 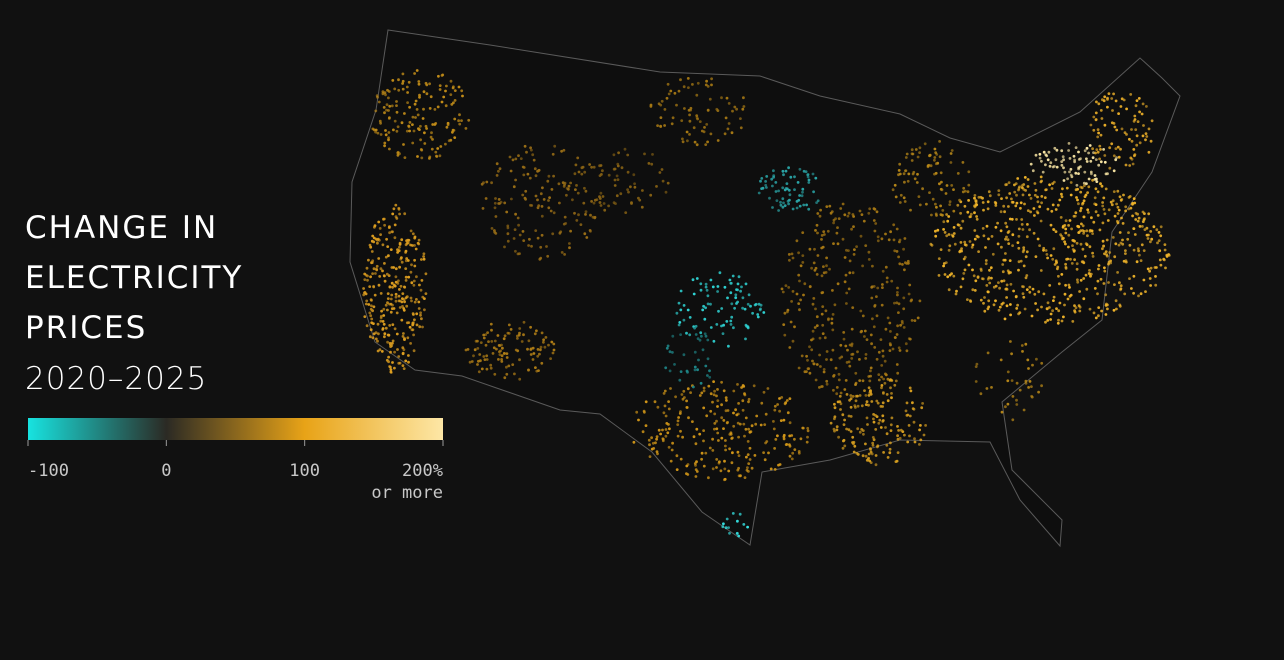 What do you see at coordinates (407, 493) in the screenshot?
I see `legend-note: or more` at bounding box center [407, 493].